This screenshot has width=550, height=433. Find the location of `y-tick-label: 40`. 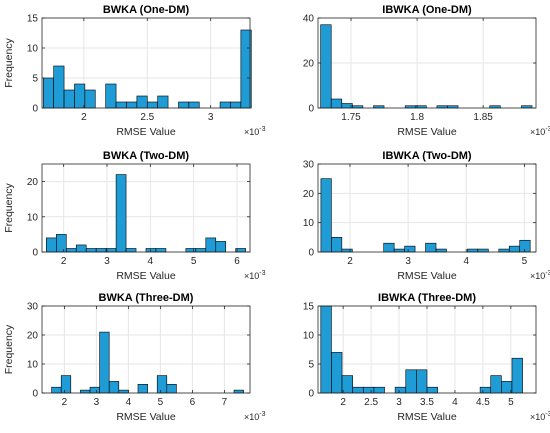

y-tick-label: 40 is located at coordinates (309, 19).